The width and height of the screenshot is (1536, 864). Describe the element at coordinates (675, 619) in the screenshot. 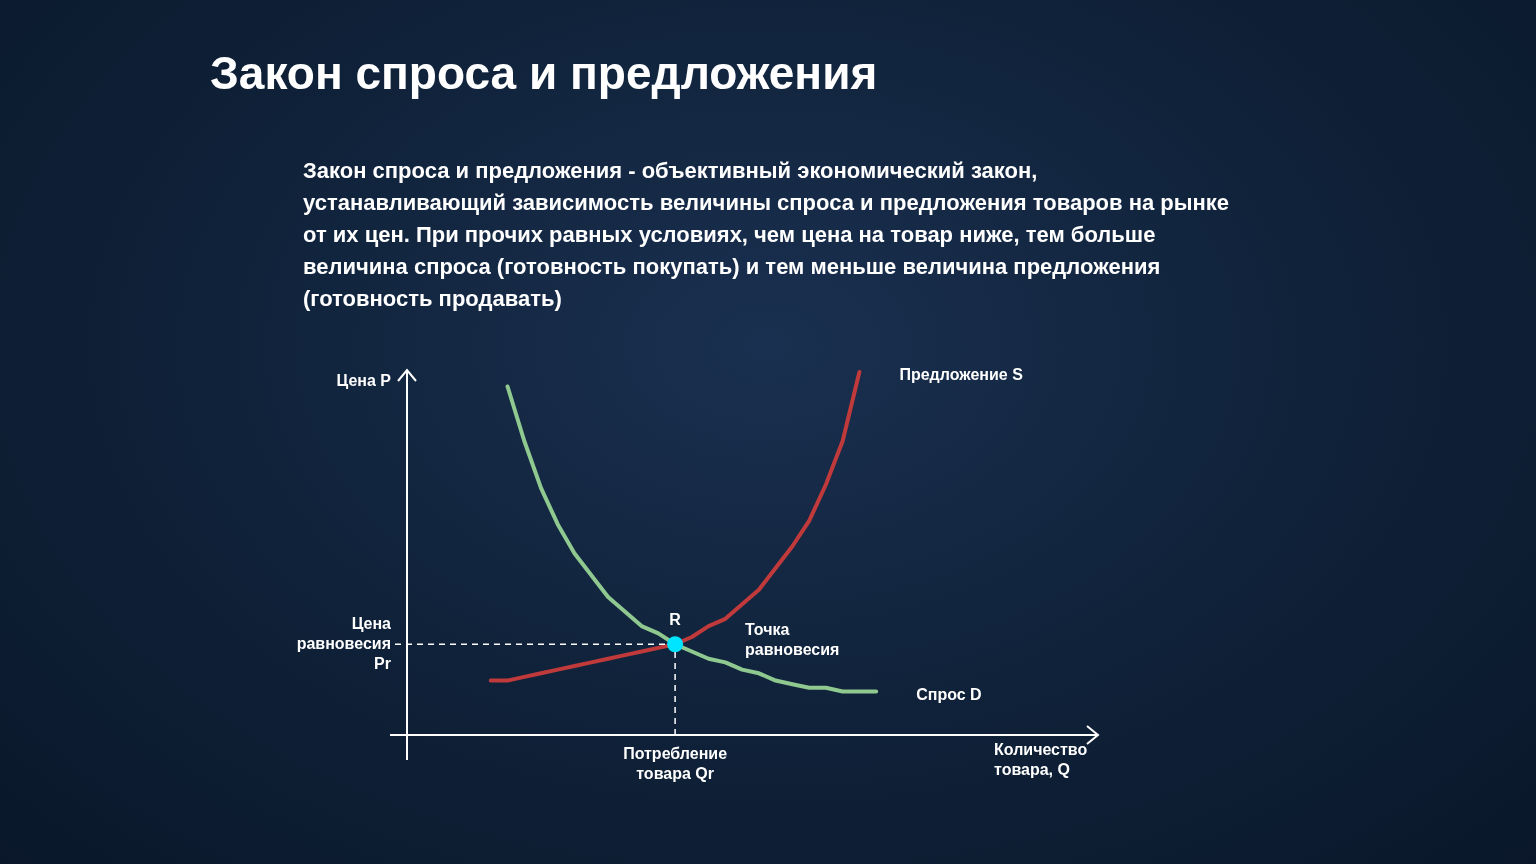

I see `annotation: R` at that location.